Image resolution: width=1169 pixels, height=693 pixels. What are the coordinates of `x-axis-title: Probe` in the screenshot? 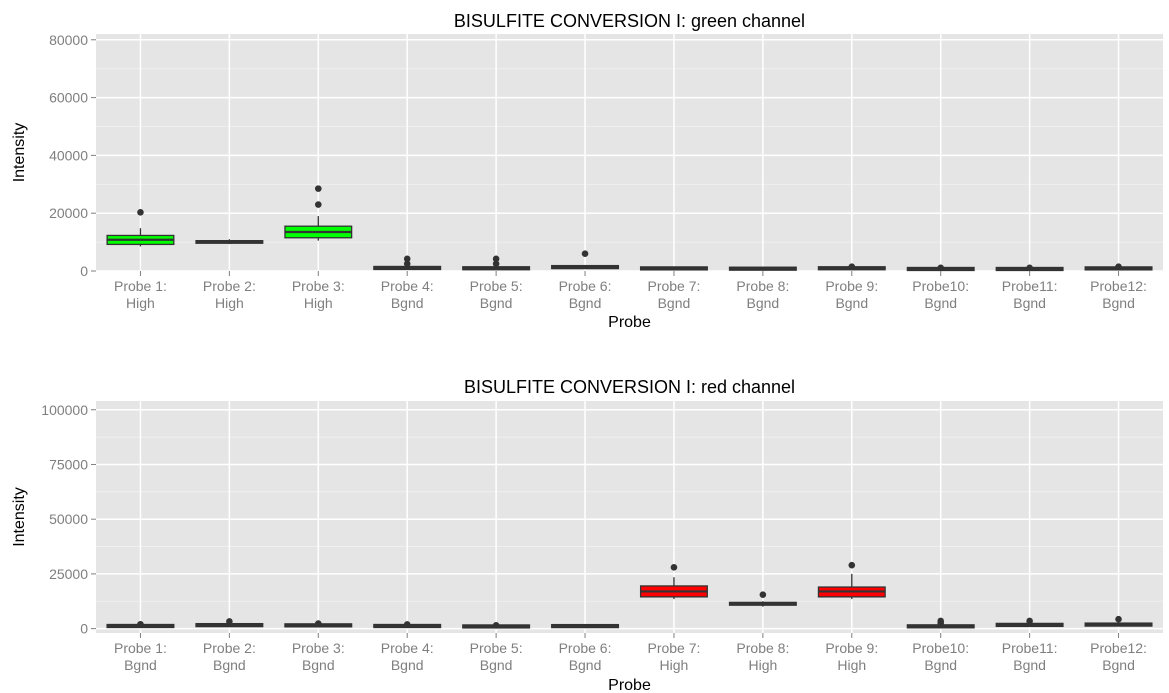 It's located at (629, 322).